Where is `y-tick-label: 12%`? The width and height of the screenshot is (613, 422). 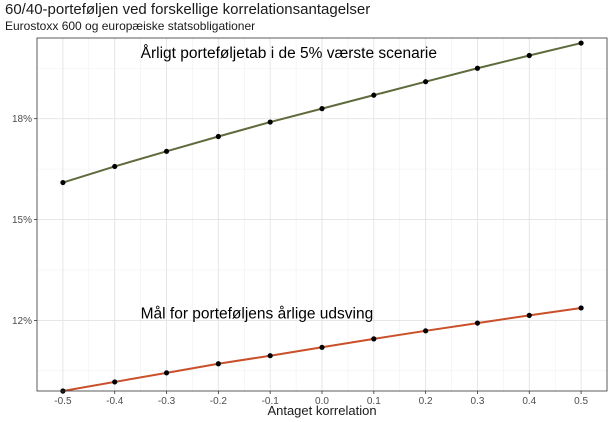
y-tick-label: 12% is located at coordinates (22, 321).